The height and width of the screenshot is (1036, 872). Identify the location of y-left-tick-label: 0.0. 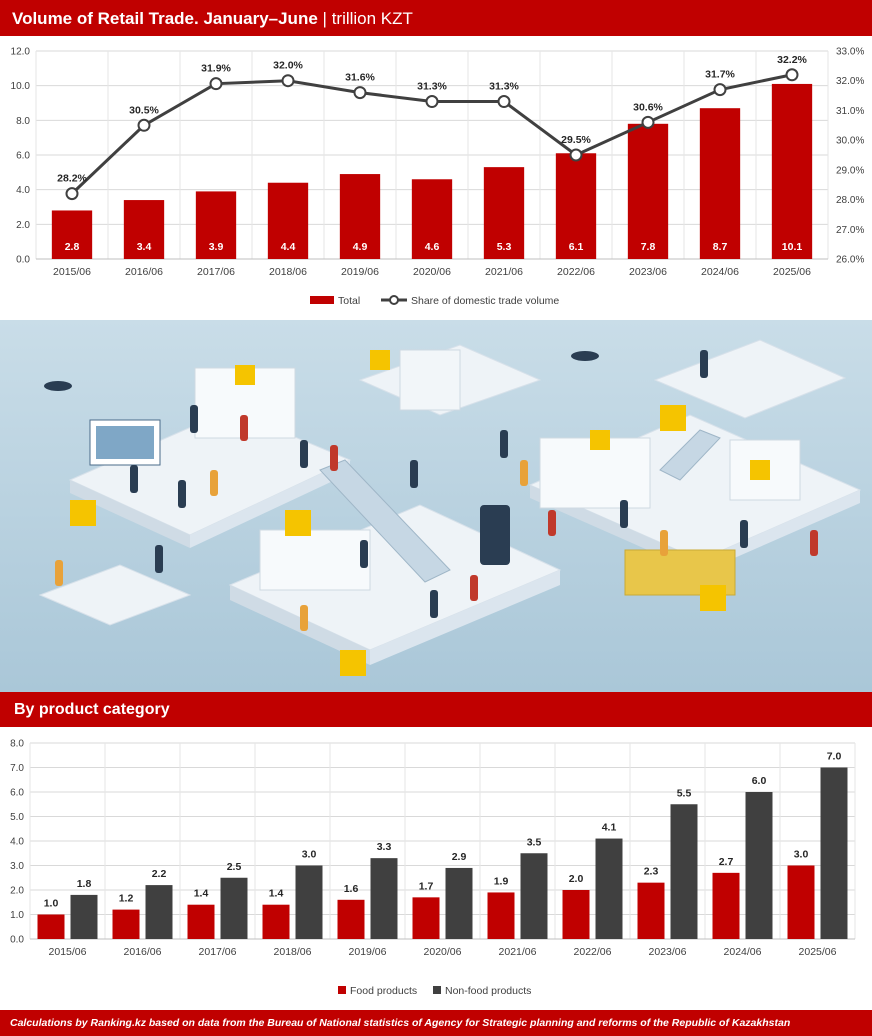
(23, 260).